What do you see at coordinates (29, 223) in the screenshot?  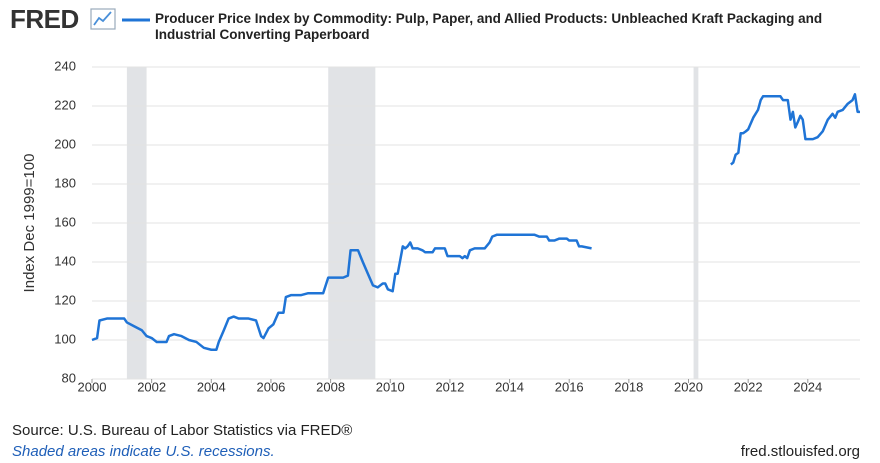 I see `y-axis-label: Index Dec 1999=100` at bounding box center [29, 223].